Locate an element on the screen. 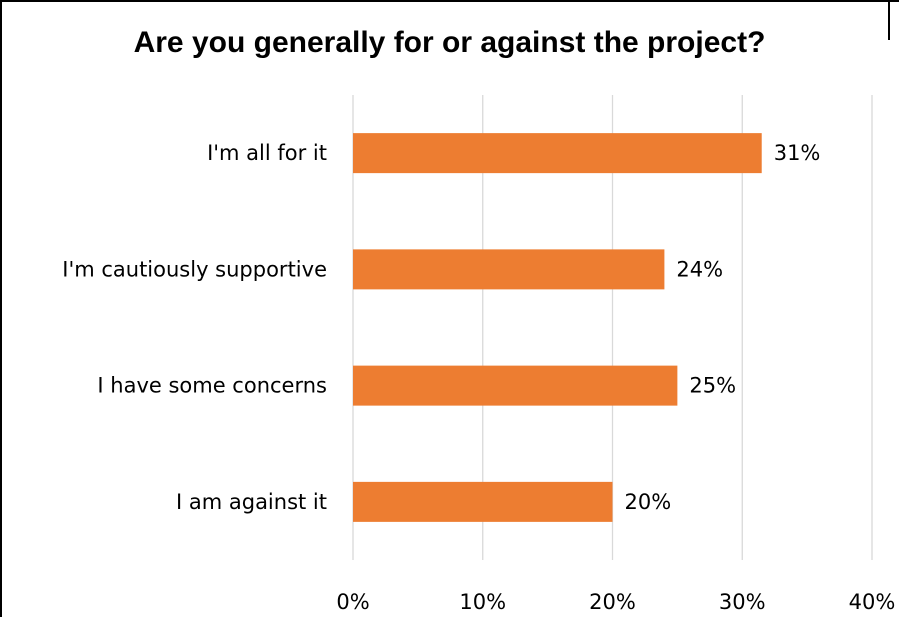 This screenshot has width=899, height=617. category-label: I have some concerns is located at coordinates (212, 386).